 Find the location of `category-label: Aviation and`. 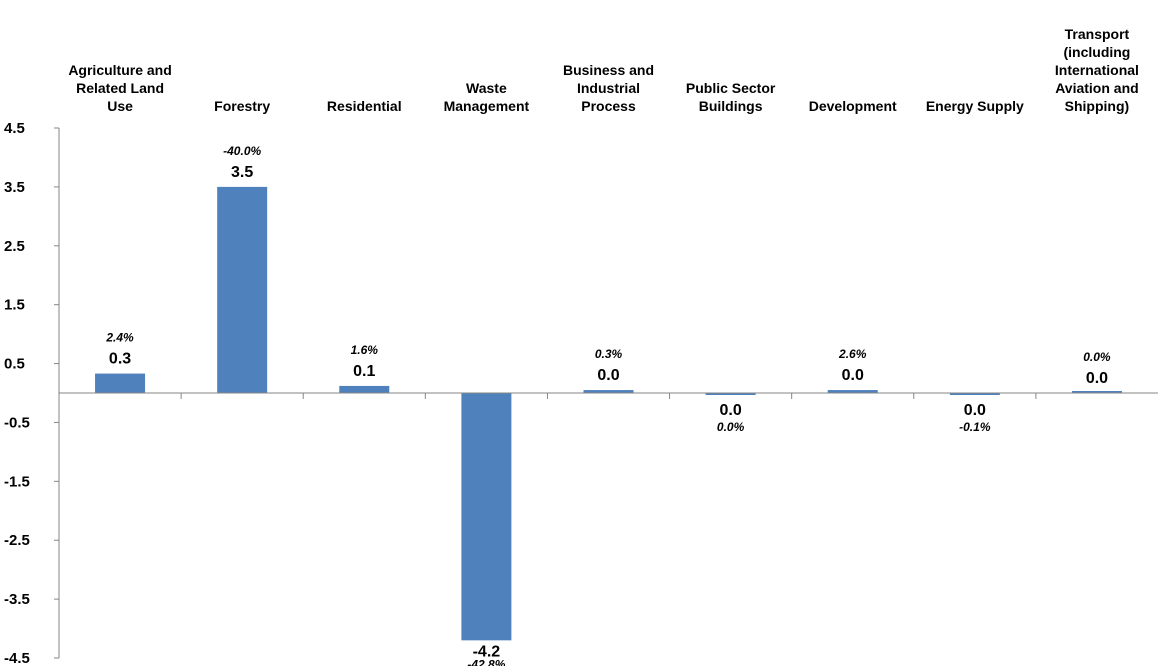

category-label: Aviation and is located at coordinates (1097, 88).